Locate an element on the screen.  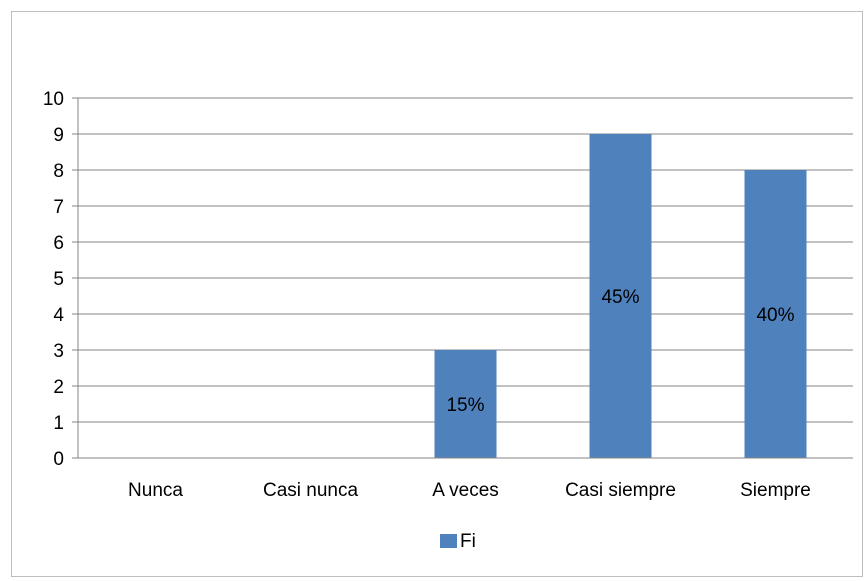
data-label: 40% is located at coordinates (775, 315).